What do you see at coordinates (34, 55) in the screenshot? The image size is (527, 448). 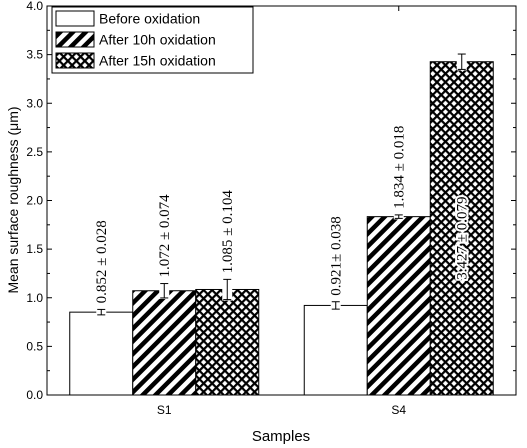 I see `y-tick-label: 3.5` at bounding box center [34, 55].